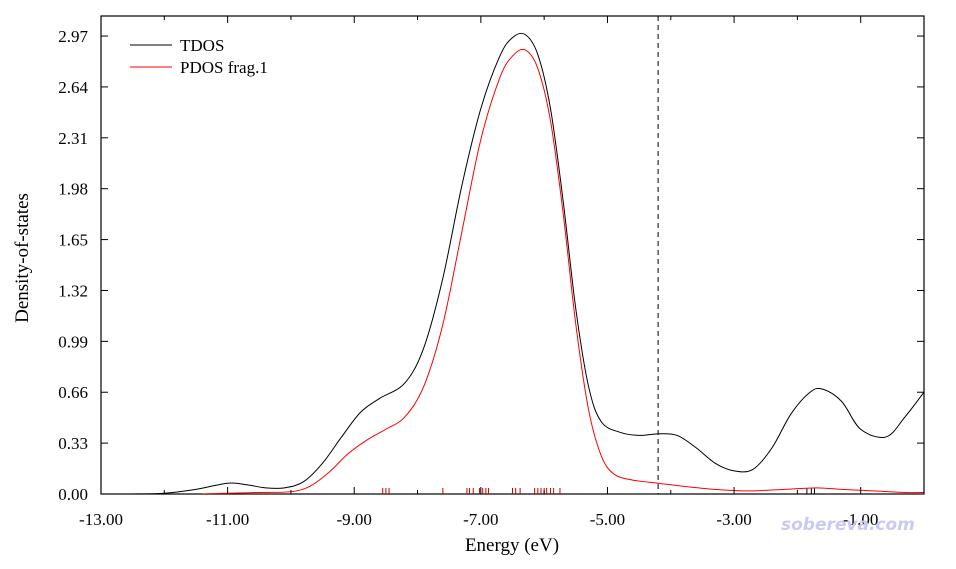 This screenshot has height=569, width=956. What do you see at coordinates (860, 519) in the screenshot?
I see `x-tick-label: -1.00` at bounding box center [860, 519].